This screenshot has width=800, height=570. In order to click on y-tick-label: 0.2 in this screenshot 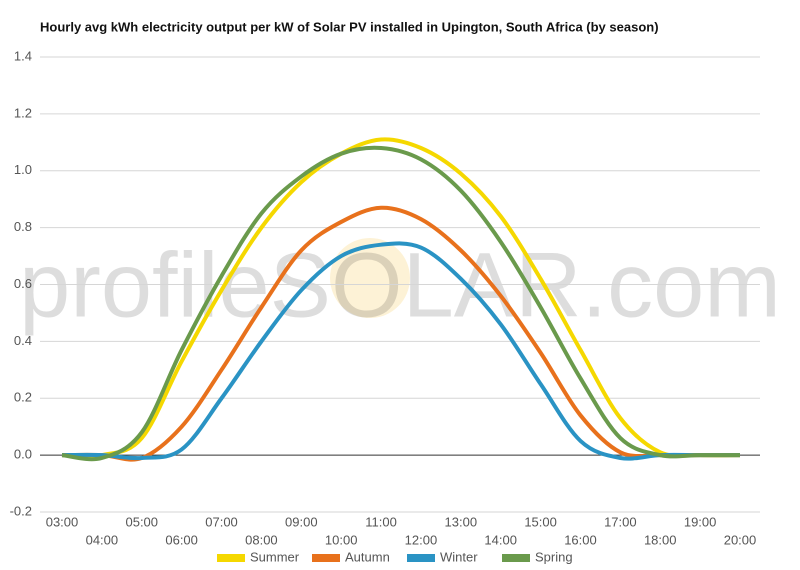, I will do `click(23, 397)`.